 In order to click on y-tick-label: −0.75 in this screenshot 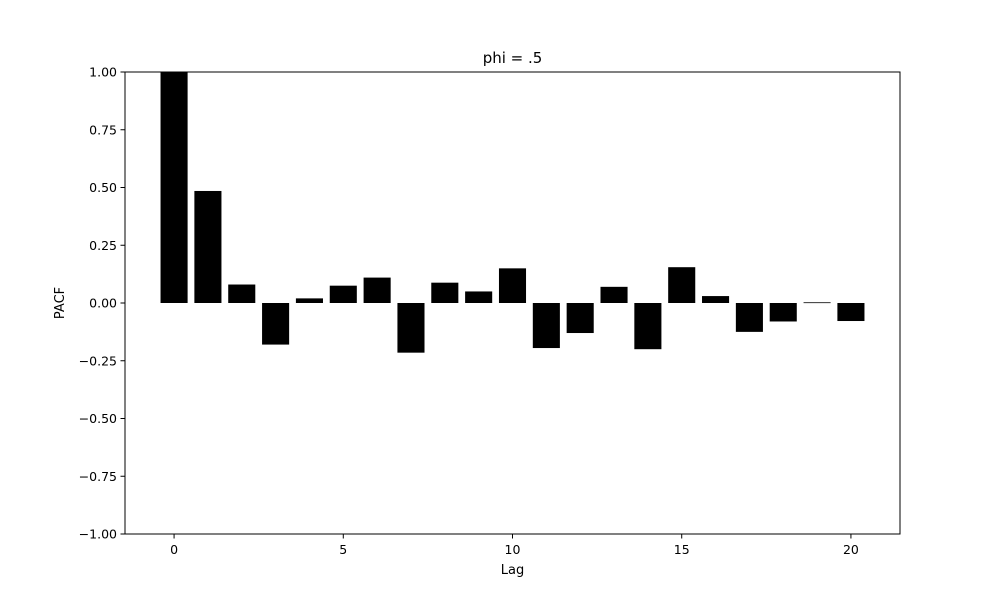, I will do `click(98, 476)`.